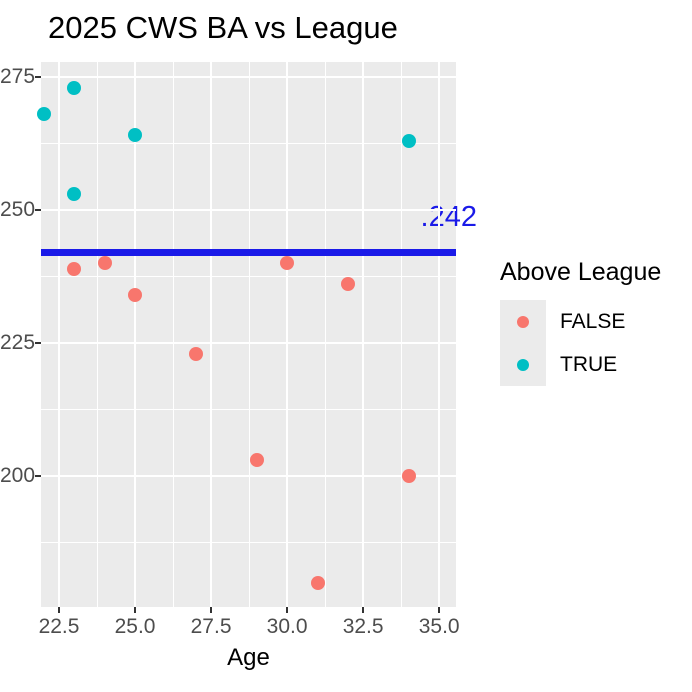 This screenshot has height=692, width=692. Describe the element at coordinates (211, 626) in the screenshot. I see `x-tick-label: 27.5` at that location.